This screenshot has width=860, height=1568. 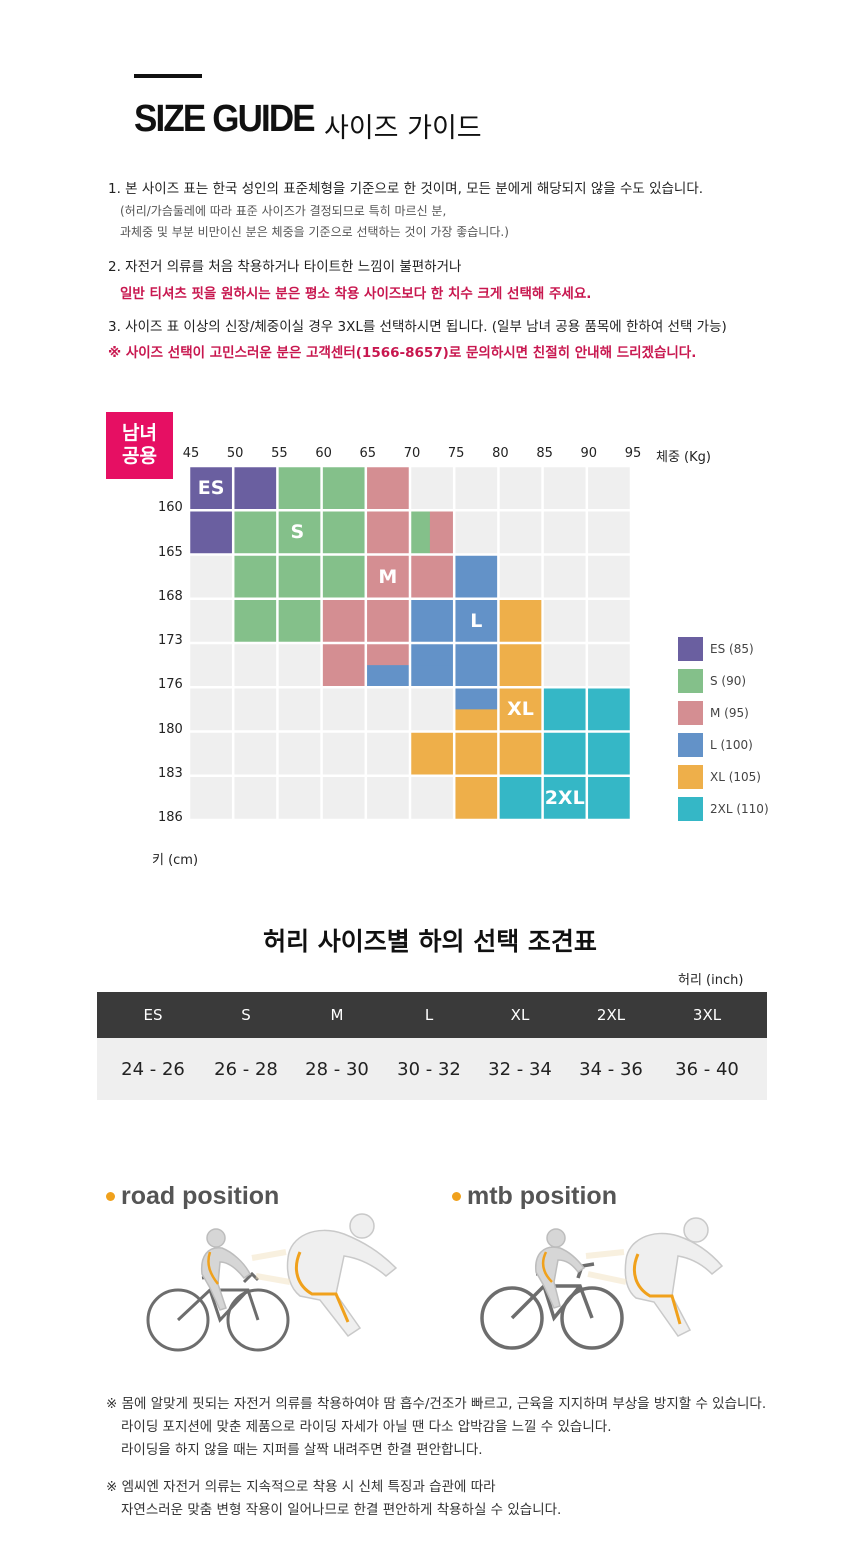 What do you see at coordinates (420, 532) in the screenshot?
I see `size-cell-s-partial` at bounding box center [420, 532].